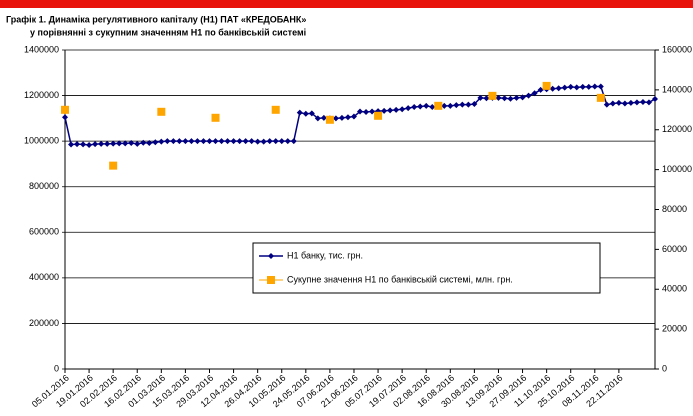 The width and height of the screenshot is (693, 416). Describe the element at coordinates (674, 209) in the screenshot. I see `y2-tick-label: 80000` at that location.